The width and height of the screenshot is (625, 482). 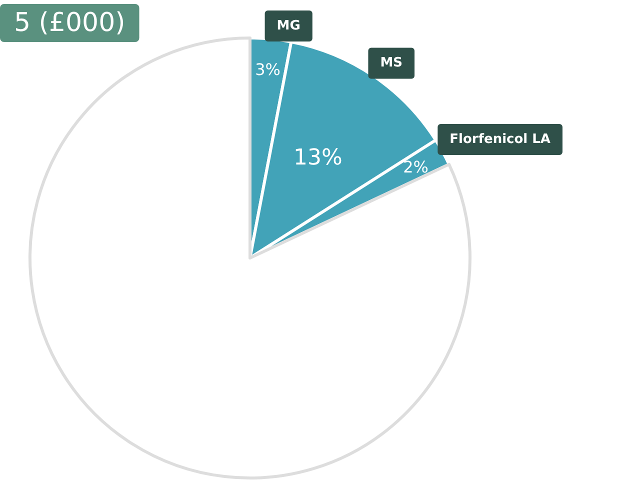 What do you see at coordinates (267, 70) in the screenshot?
I see `data-label: 3%` at bounding box center [267, 70].